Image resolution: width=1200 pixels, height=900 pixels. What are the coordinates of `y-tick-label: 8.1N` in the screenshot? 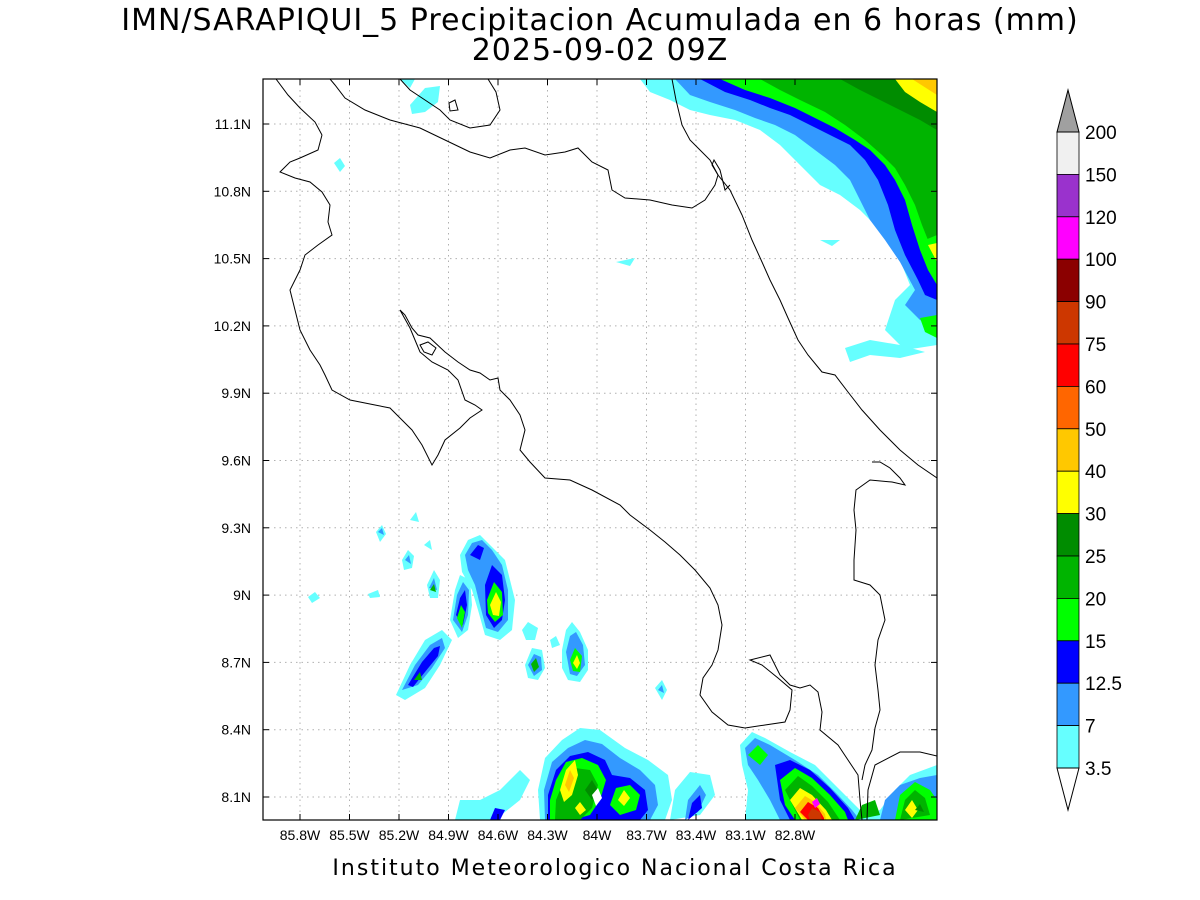 It's located at (236, 797).